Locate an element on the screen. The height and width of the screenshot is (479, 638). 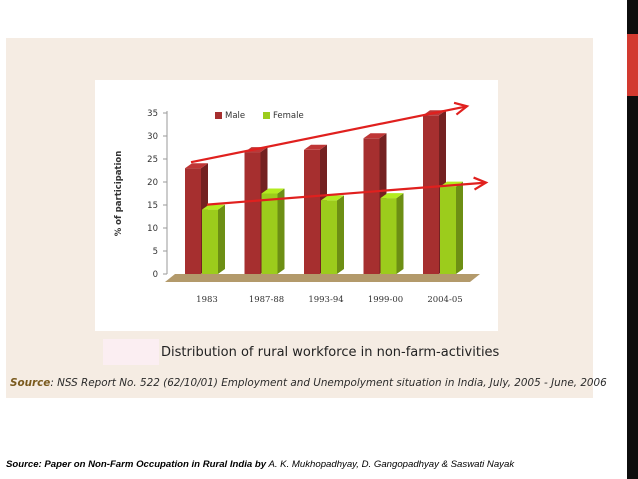
y-tick-label: 35 is located at coordinates (152, 114).